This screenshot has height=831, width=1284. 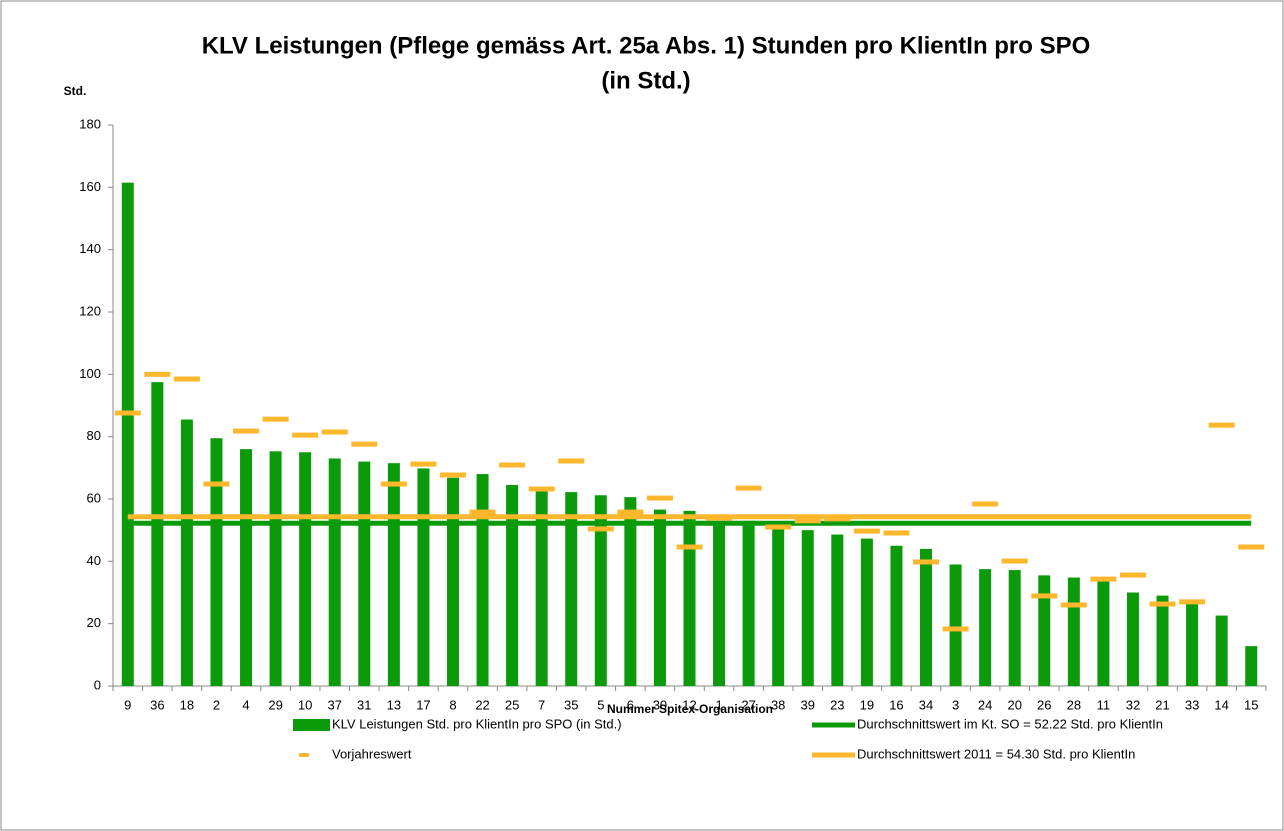 I want to click on y-tick-label: 40, so click(x=94, y=560).